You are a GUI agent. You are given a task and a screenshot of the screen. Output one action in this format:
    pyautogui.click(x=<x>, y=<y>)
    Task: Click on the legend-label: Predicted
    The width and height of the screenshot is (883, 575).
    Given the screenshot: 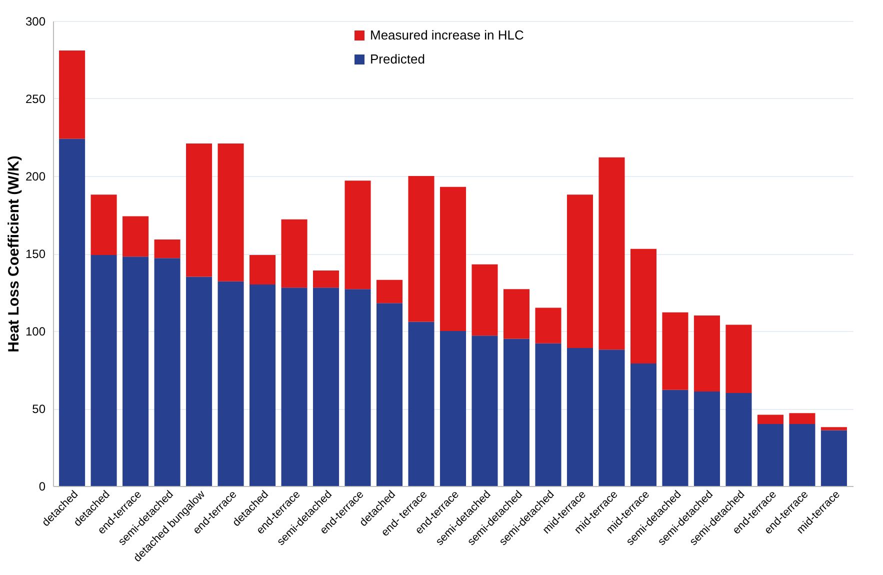 What is the action you would take?
    pyautogui.click(x=397, y=59)
    